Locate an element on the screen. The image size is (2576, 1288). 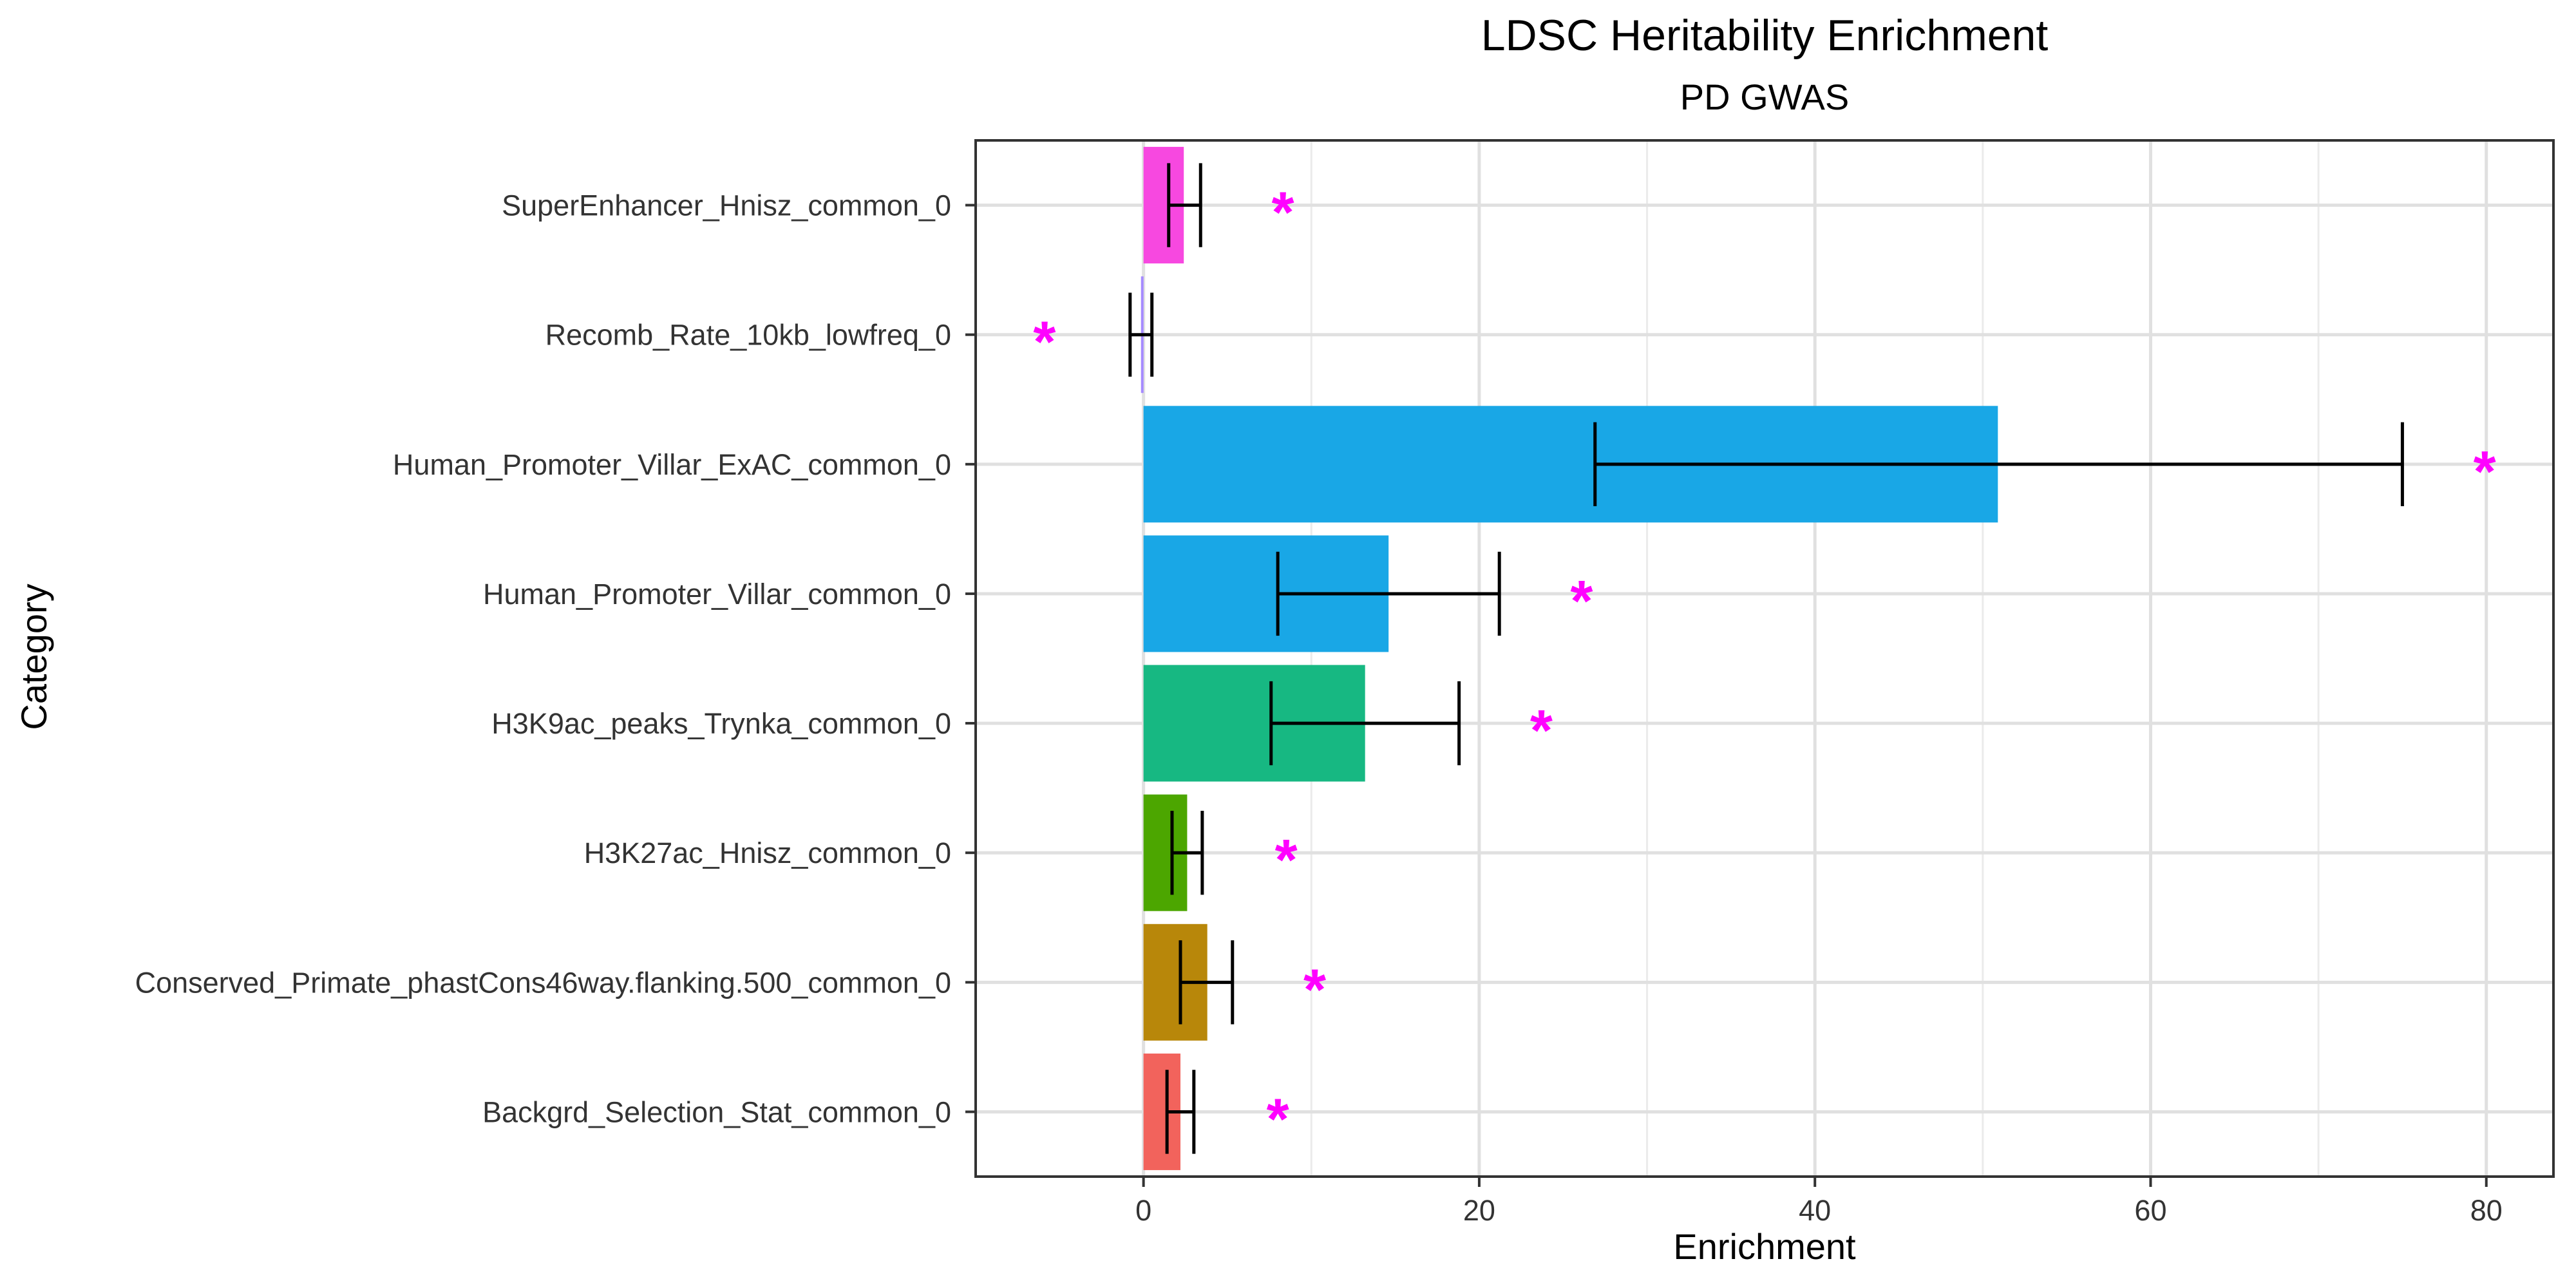
x-tick-label: 0 is located at coordinates (1143, 1210).